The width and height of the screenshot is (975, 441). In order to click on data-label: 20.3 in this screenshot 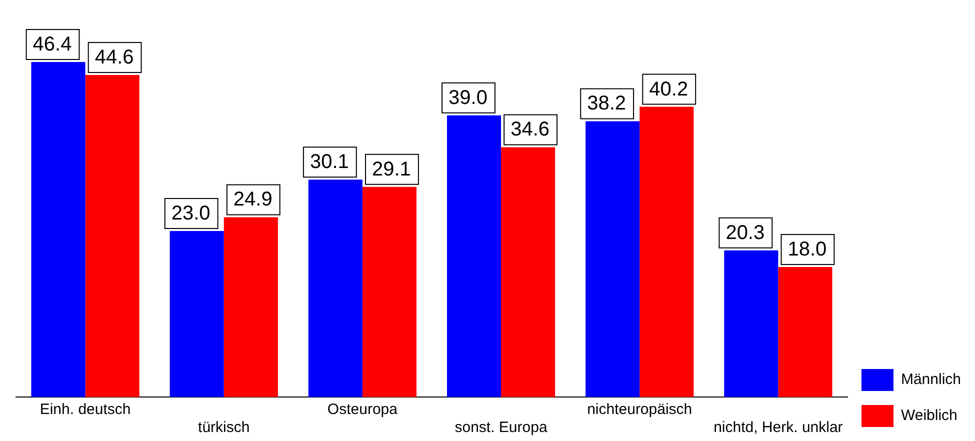, I will do `click(745, 233)`.